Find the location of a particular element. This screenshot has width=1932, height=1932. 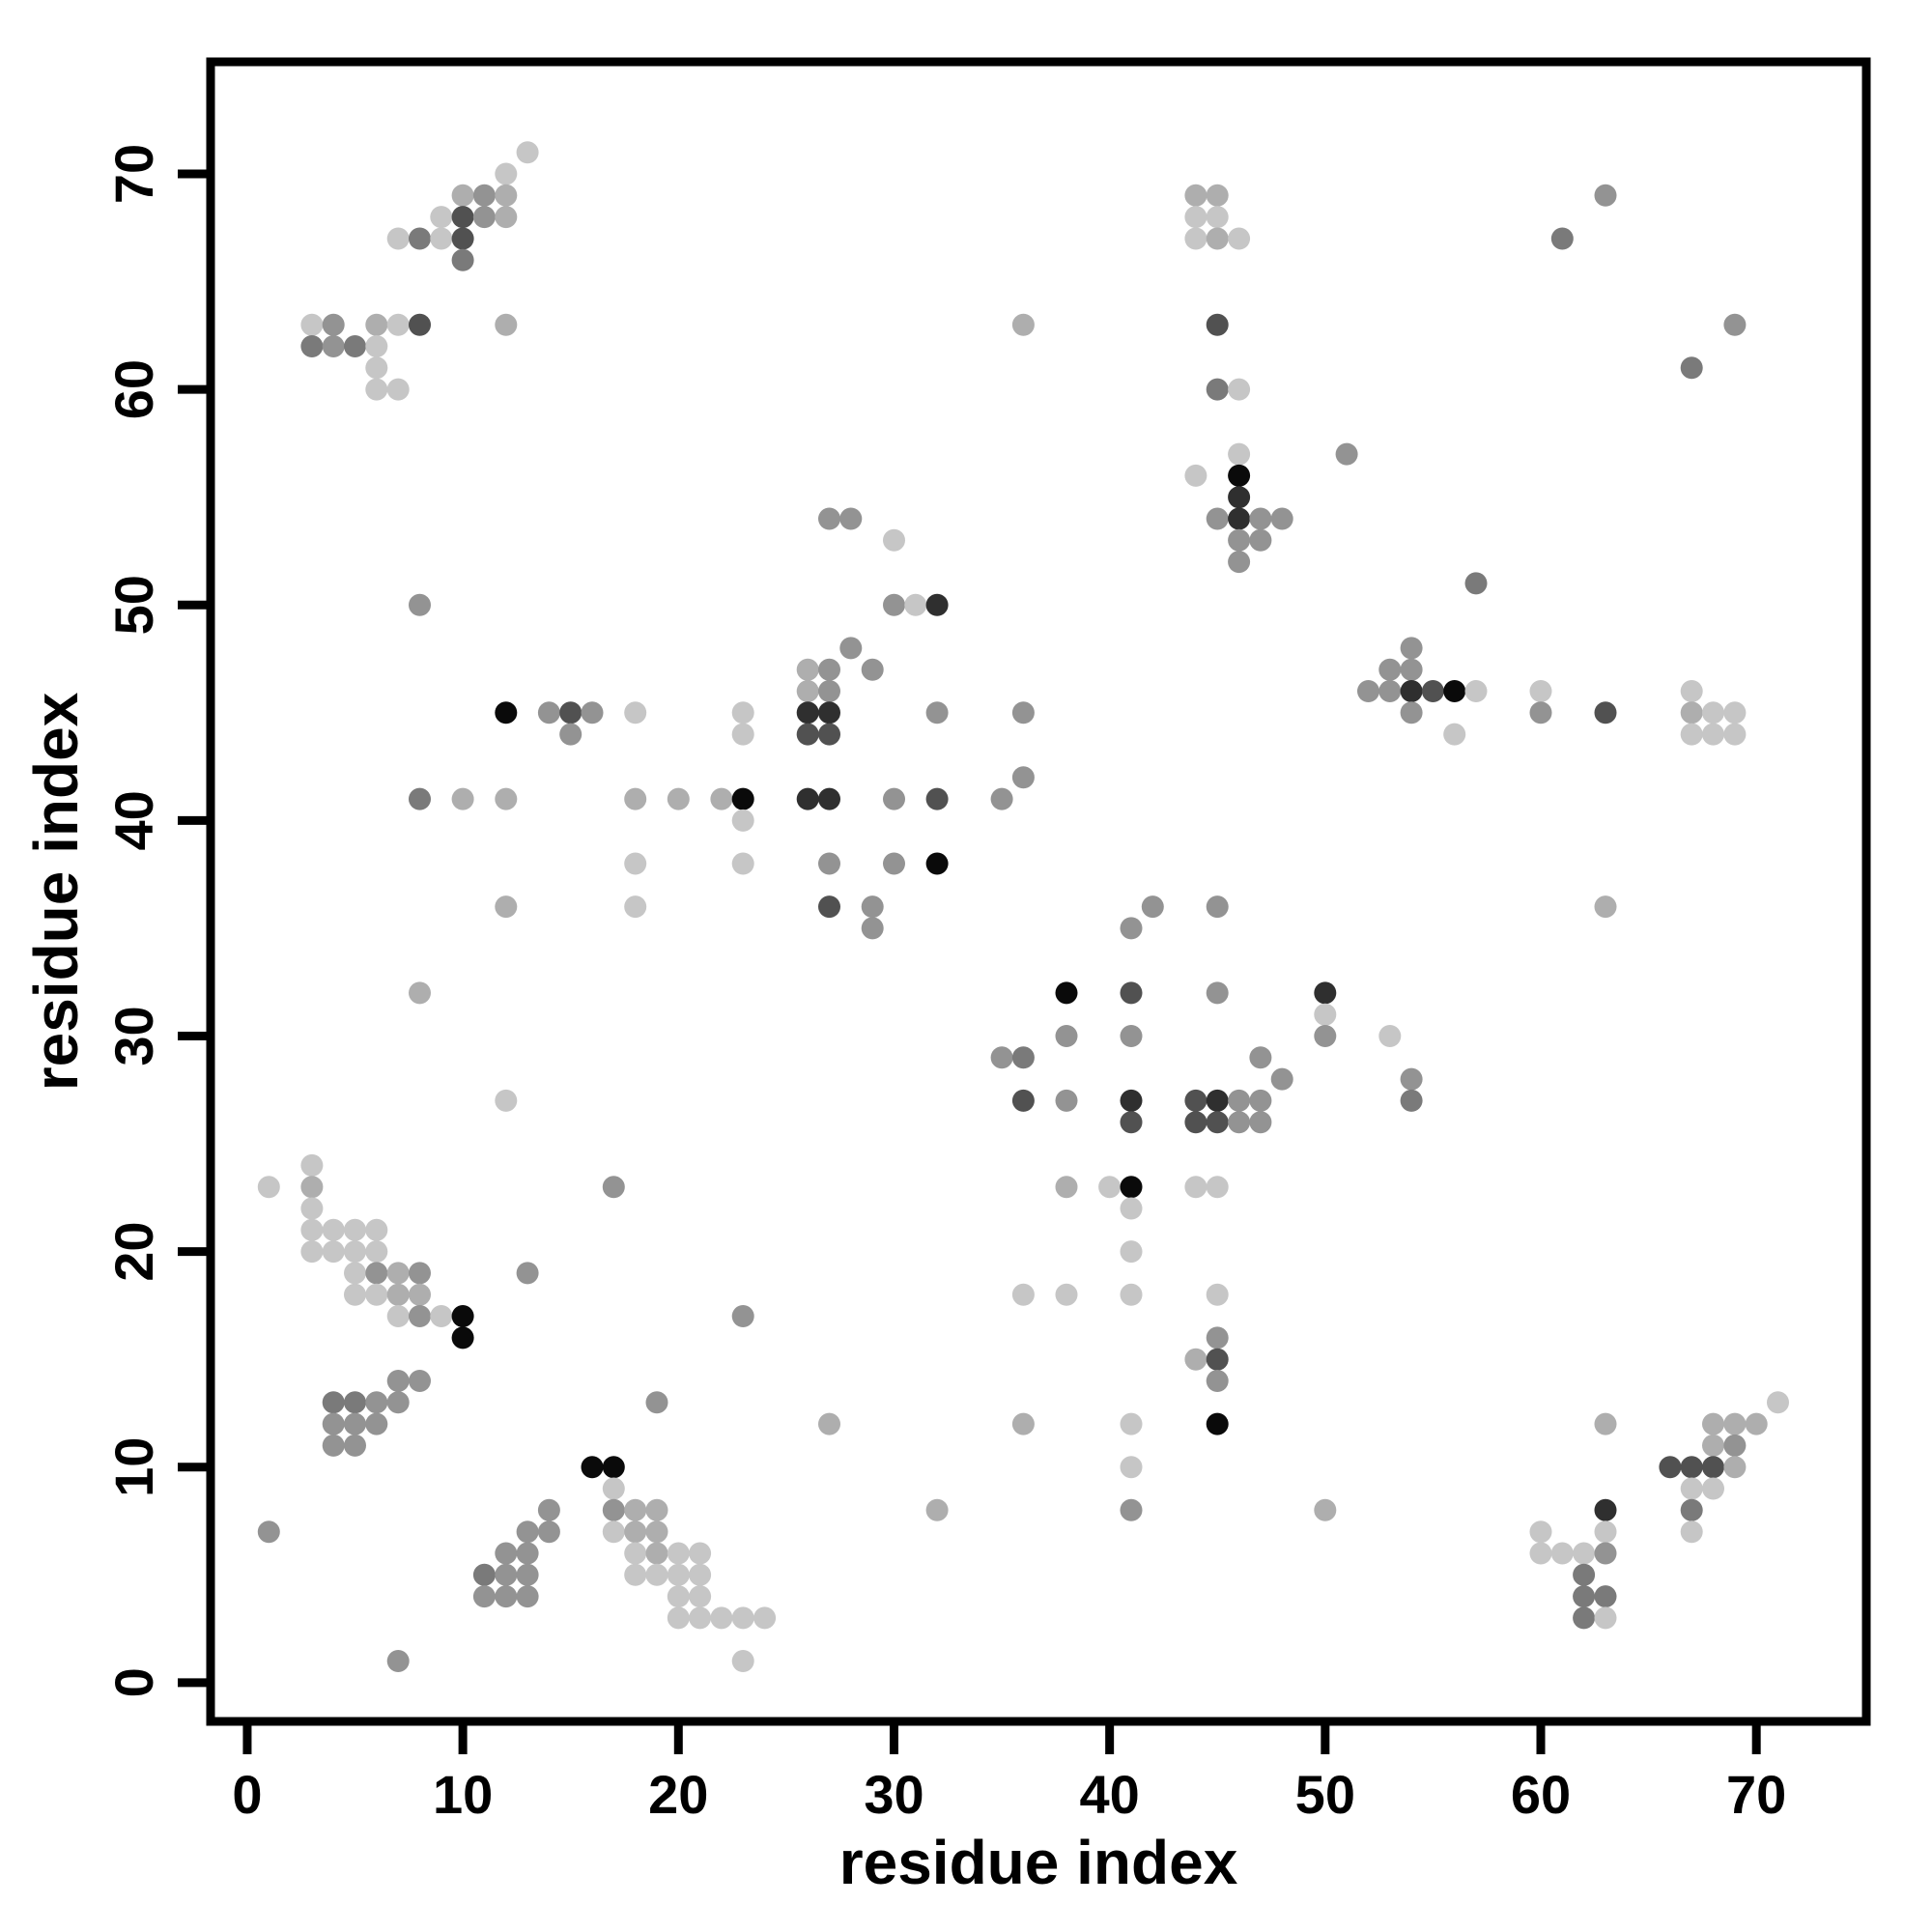

y-tick-label: 10 is located at coordinates (133, 1467).